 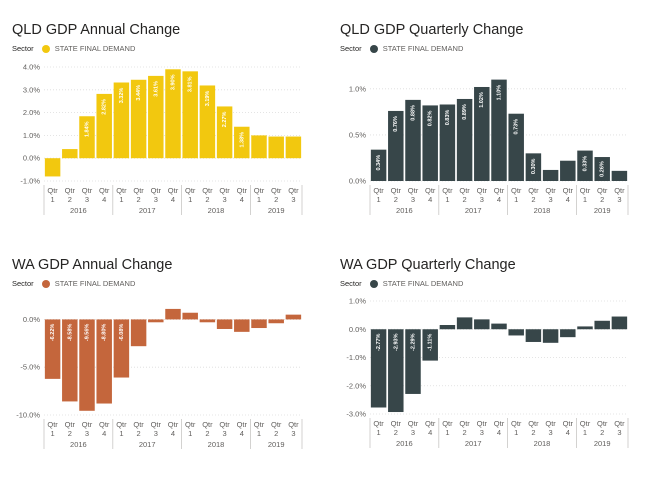 What do you see at coordinates (87, 129) in the screenshot?
I see `data-label: 1.84%` at bounding box center [87, 129].